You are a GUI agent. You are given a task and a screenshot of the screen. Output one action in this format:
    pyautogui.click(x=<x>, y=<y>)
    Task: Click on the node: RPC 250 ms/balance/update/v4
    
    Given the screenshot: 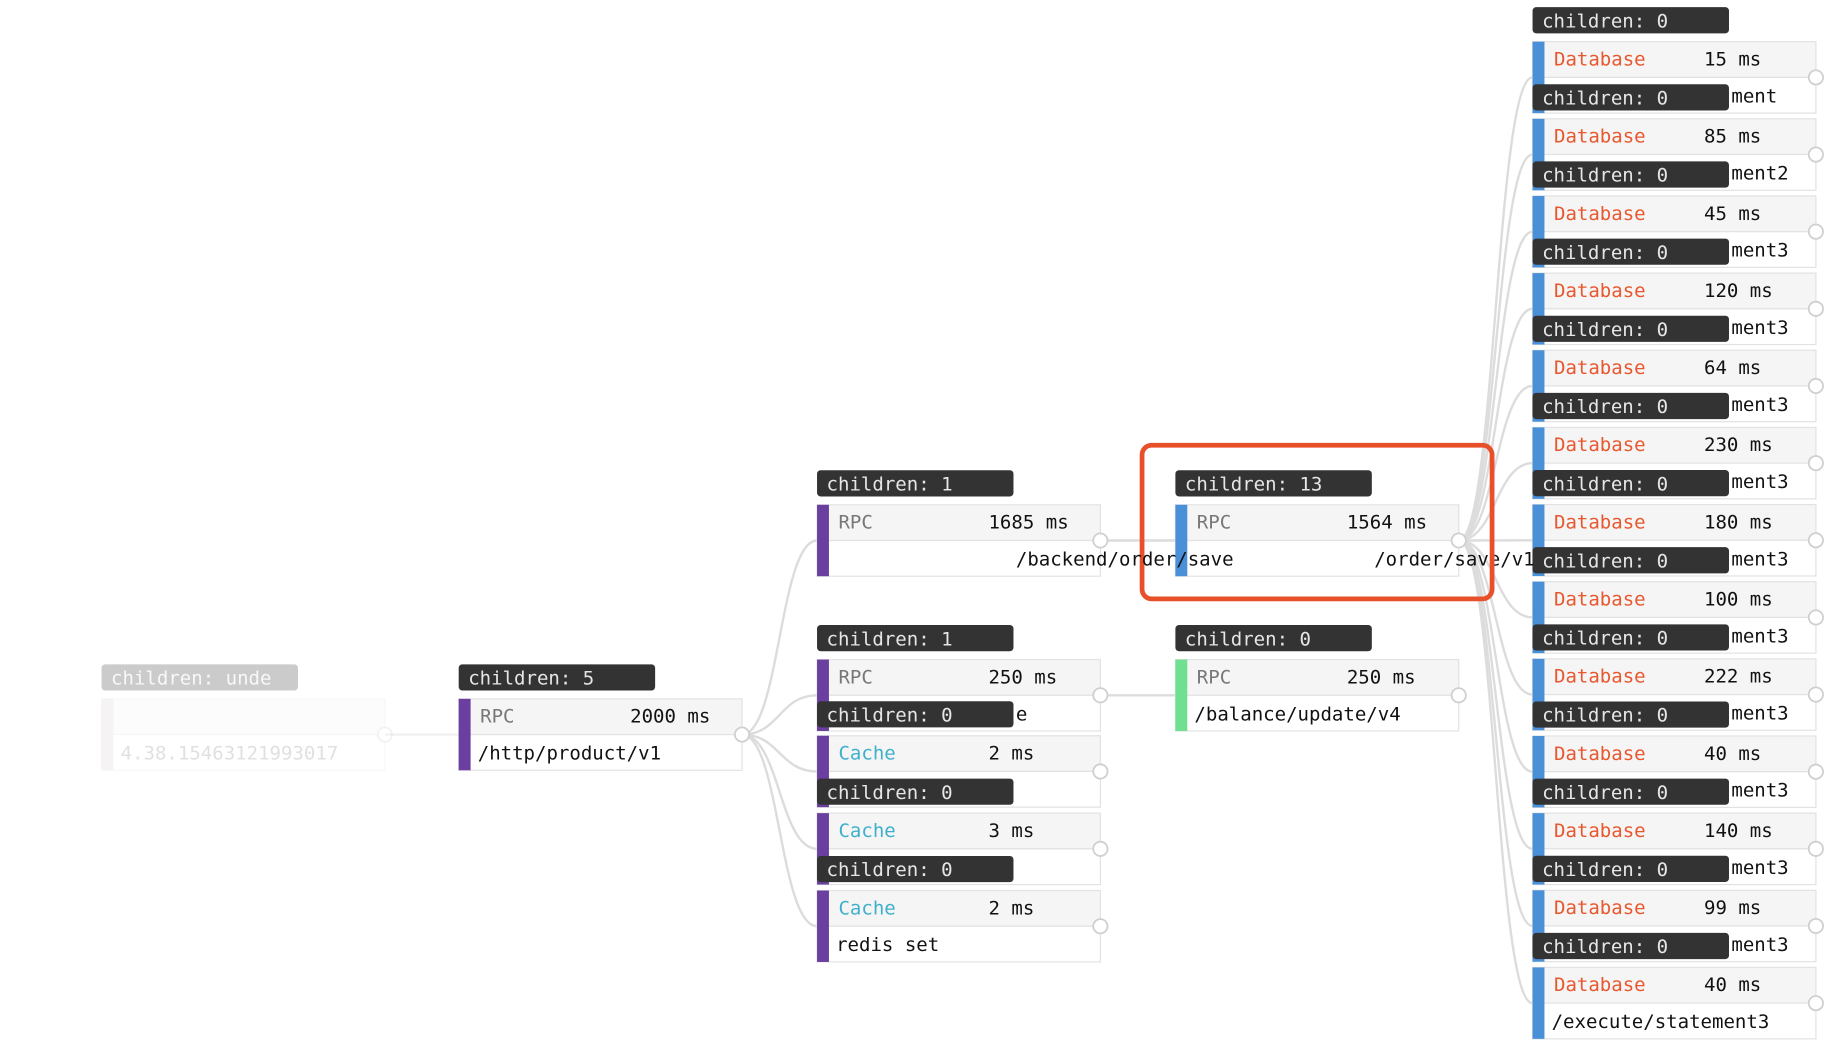 What is the action you would take?
    pyautogui.click(x=1320, y=695)
    